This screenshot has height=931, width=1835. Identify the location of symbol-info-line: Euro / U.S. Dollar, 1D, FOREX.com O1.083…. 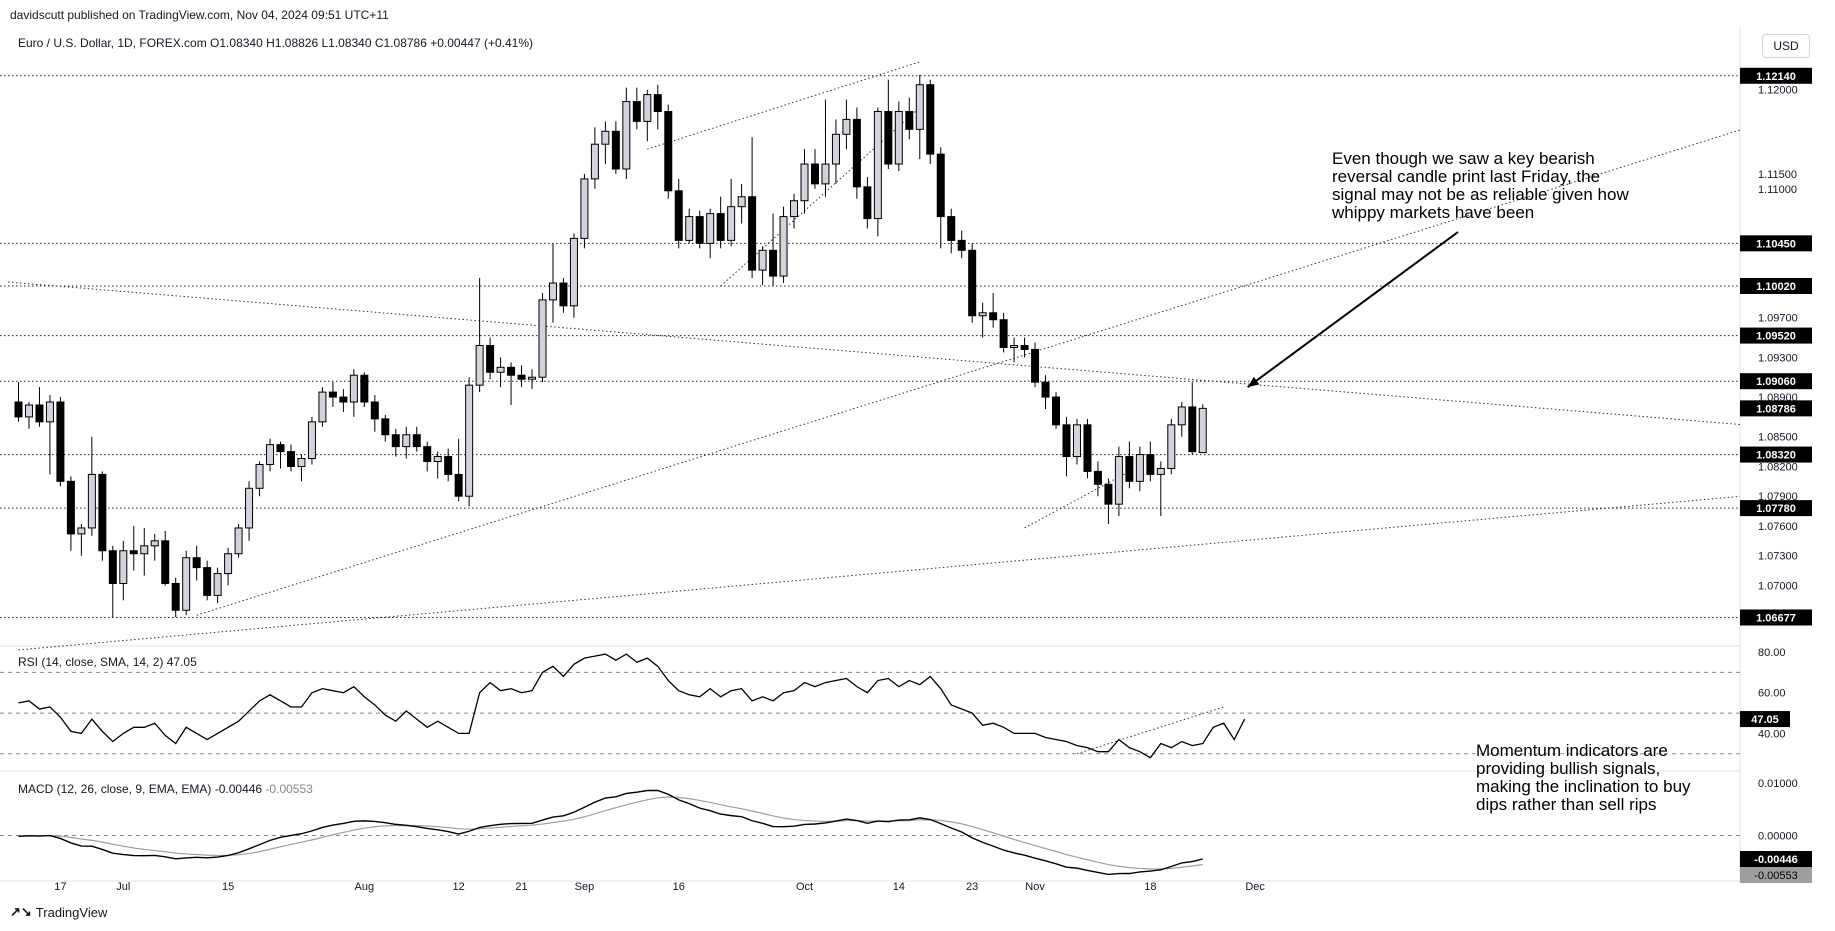
(275, 43).